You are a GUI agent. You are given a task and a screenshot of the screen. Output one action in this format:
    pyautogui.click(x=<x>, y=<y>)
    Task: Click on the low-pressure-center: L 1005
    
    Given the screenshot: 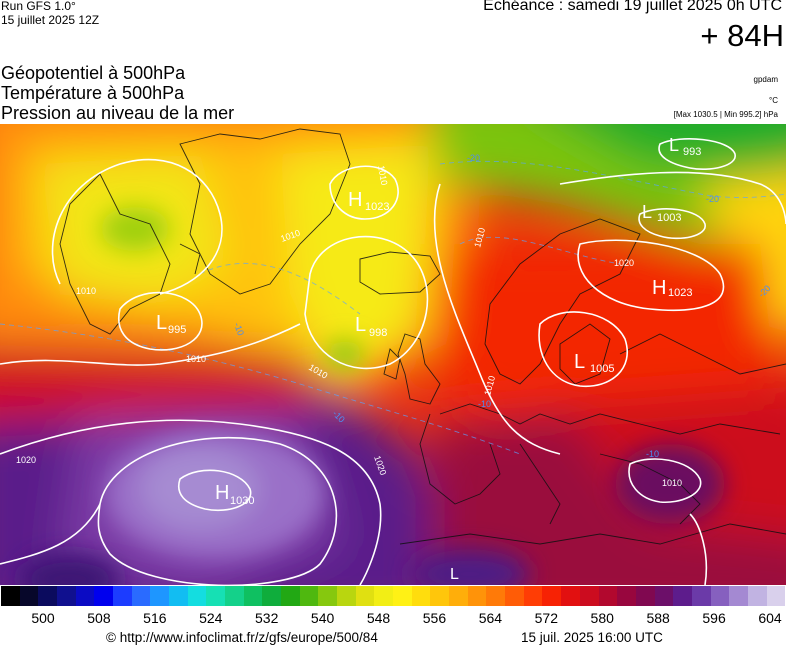 What is the action you would take?
    pyautogui.click(x=594, y=363)
    